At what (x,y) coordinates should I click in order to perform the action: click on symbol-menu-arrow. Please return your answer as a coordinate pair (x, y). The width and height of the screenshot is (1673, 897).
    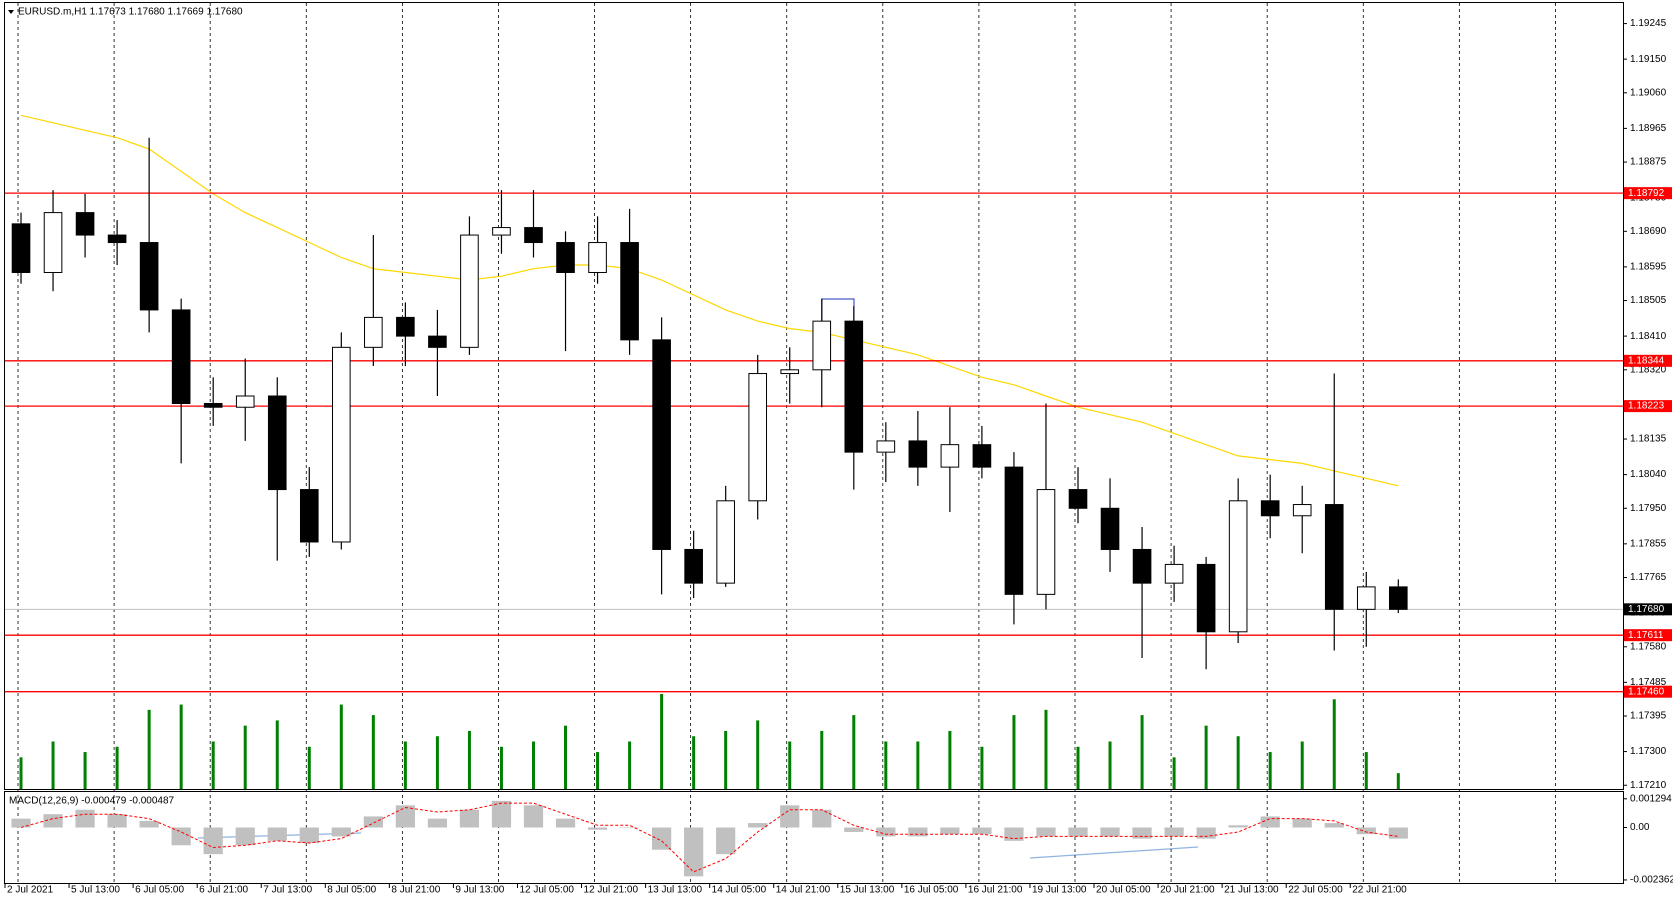
    Looking at the image, I should click on (11, 12).